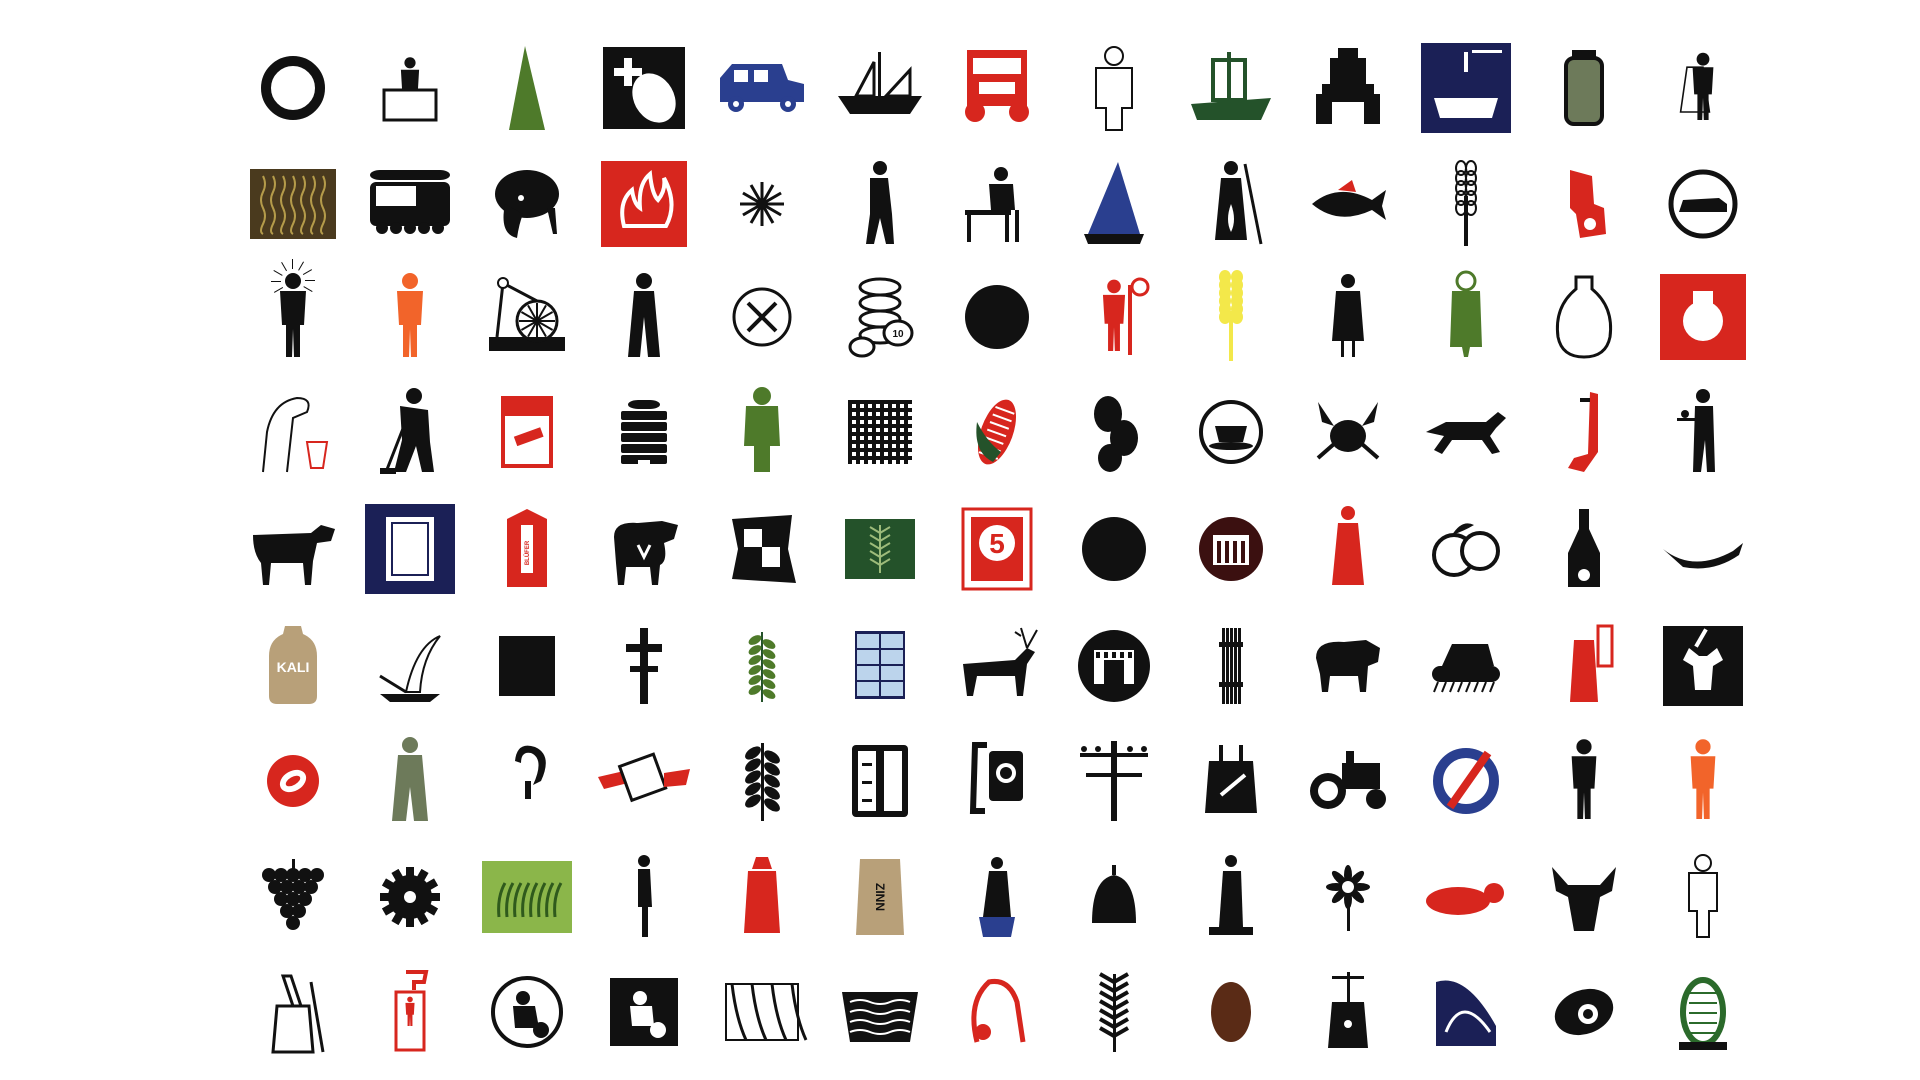  Describe the element at coordinates (644, 88) in the screenshot. I see `medical-box-icon` at that location.